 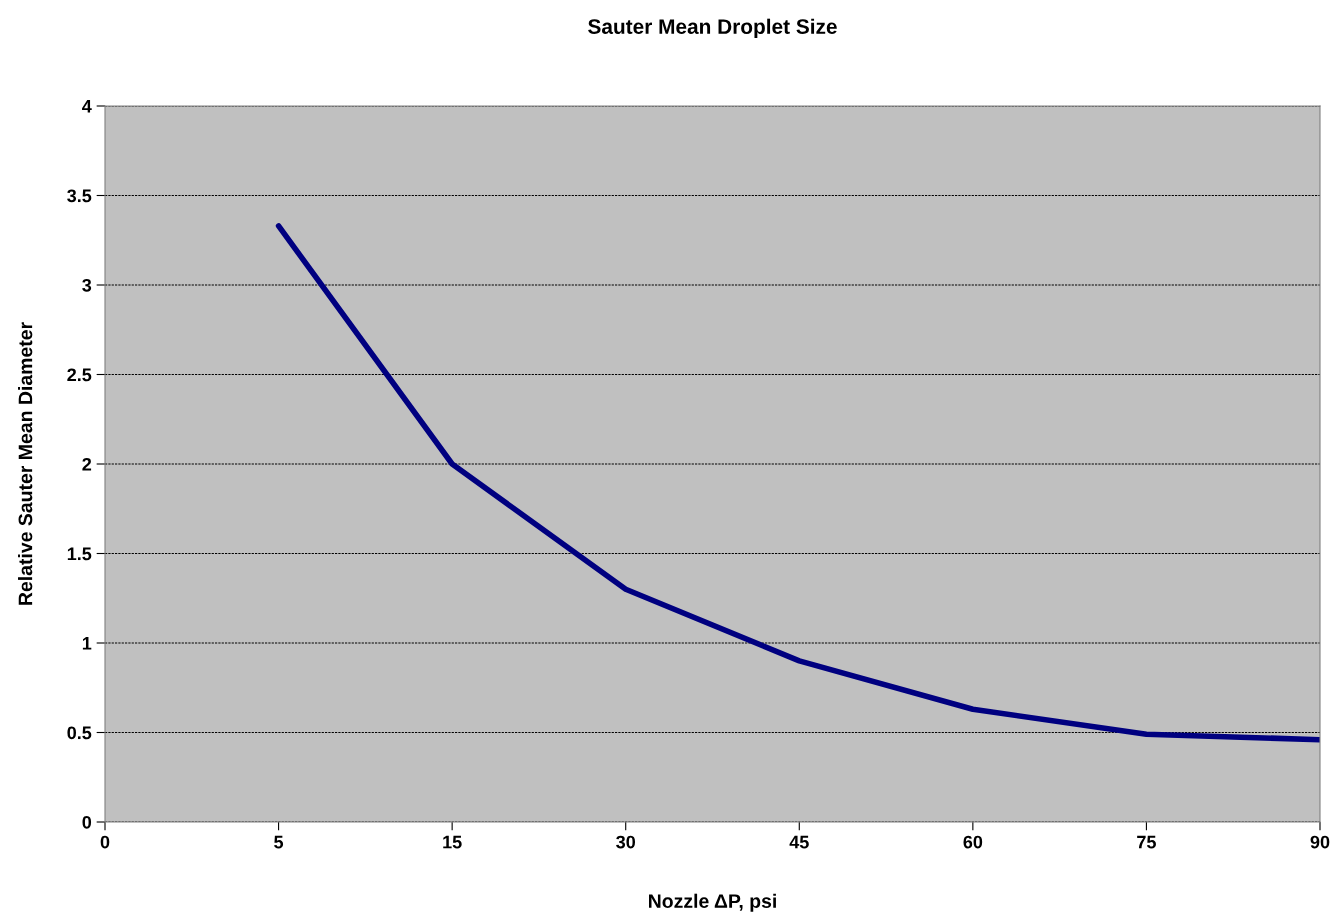 What do you see at coordinates (87, 643) in the screenshot?
I see `y-tick-label: 1` at bounding box center [87, 643].